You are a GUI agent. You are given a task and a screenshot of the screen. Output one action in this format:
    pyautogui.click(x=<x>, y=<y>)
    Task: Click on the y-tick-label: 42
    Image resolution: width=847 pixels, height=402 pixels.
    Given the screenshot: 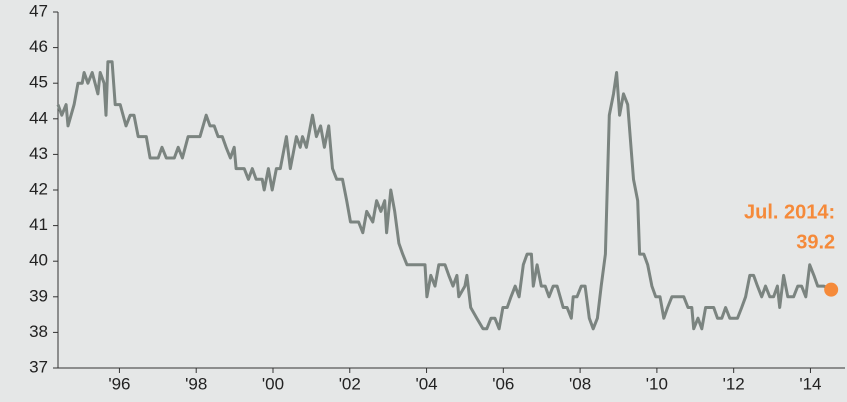 What is the action you would take?
    pyautogui.click(x=38, y=188)
    